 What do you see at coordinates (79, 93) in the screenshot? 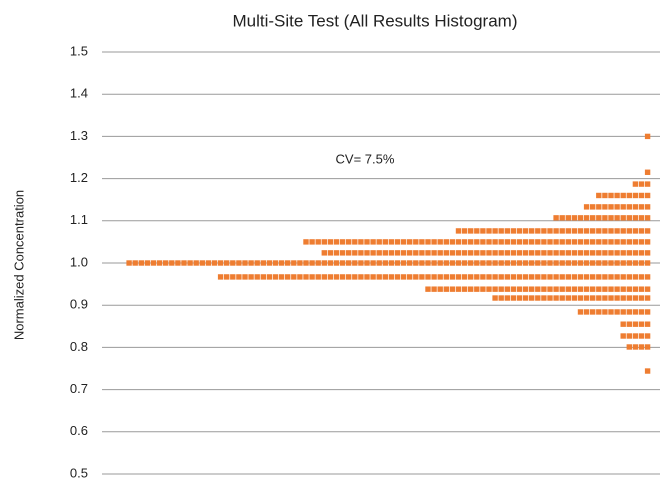
I see `y-tick-label: 1.4` at bounding box center [79, 93].